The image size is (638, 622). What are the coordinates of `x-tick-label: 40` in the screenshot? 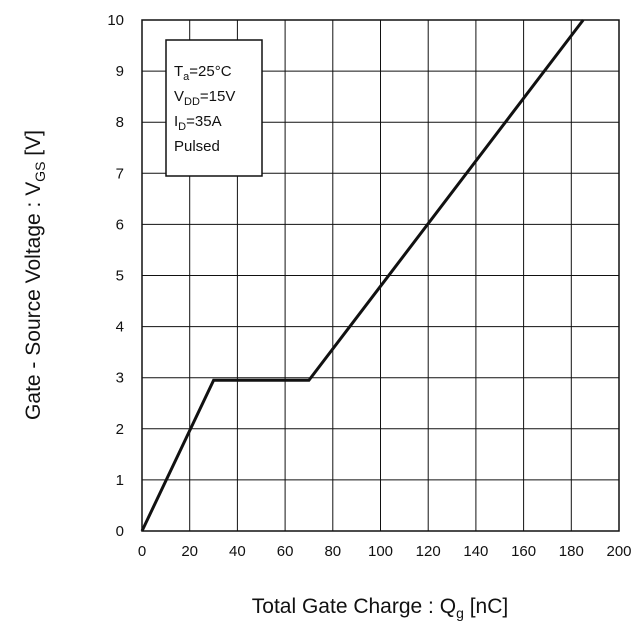 It's located at (237, 551).